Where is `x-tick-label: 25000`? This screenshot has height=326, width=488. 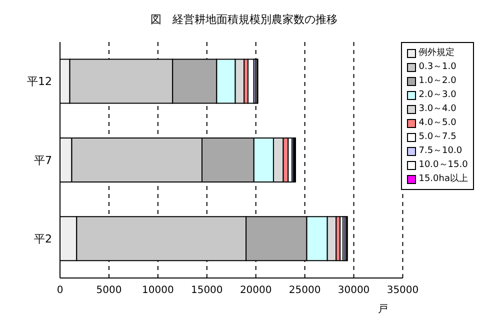
x-tick-label: 25000 is located at coordinates (304, 290).